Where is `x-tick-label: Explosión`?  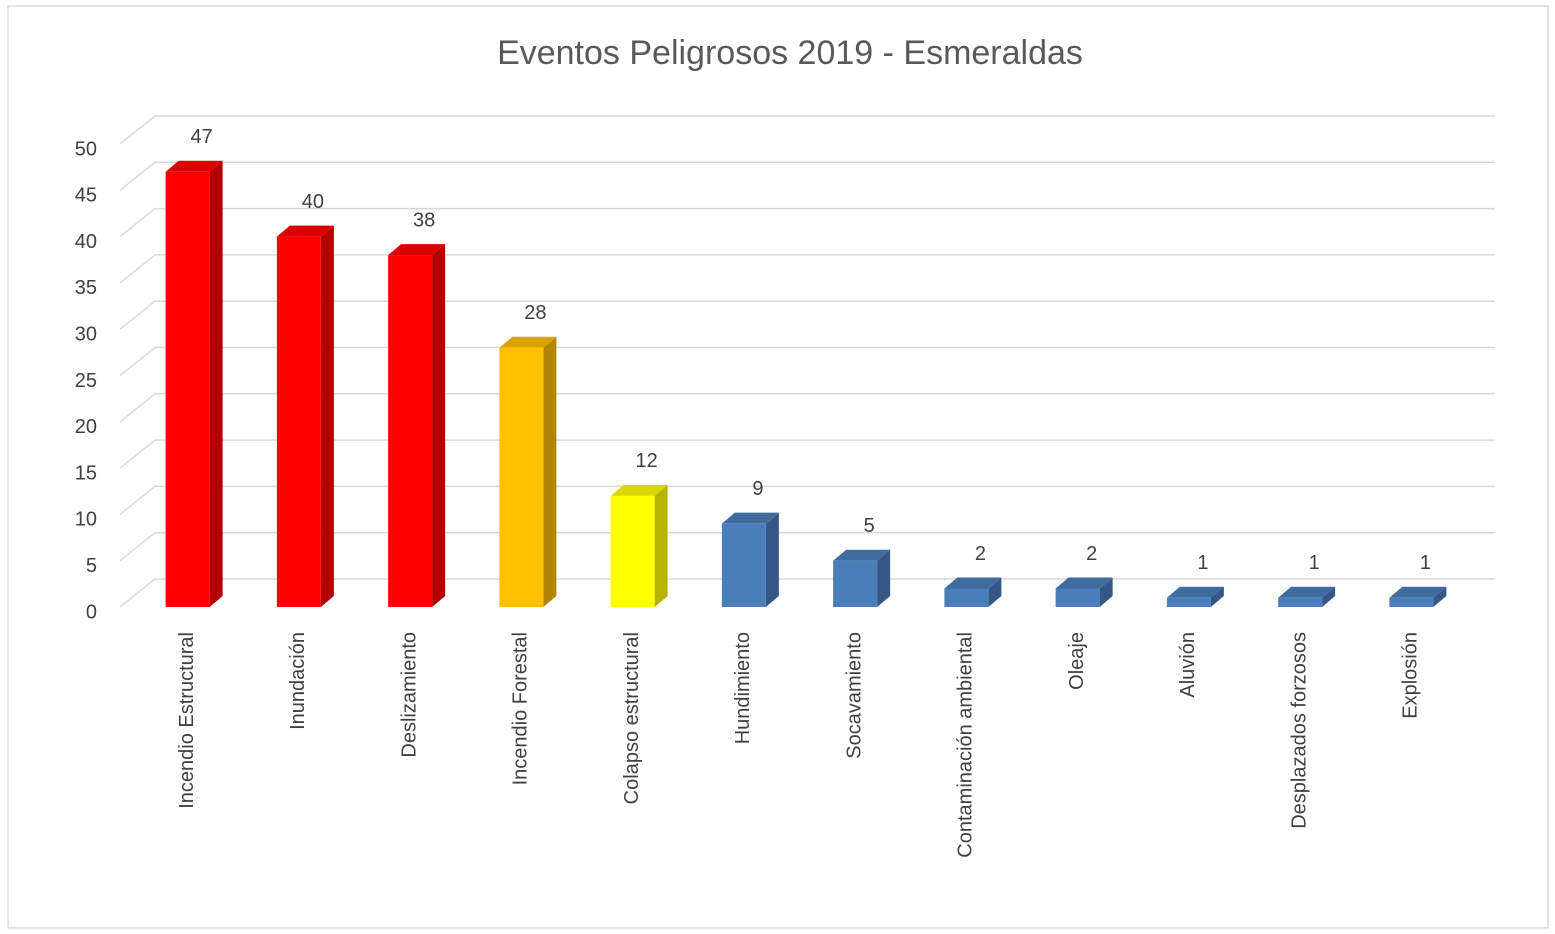
x-tick-label: Explosión is located at coordinates (1411, 675).